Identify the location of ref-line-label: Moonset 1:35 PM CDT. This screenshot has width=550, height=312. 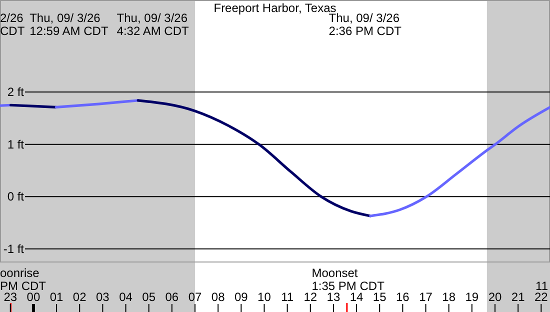
(349, 279).